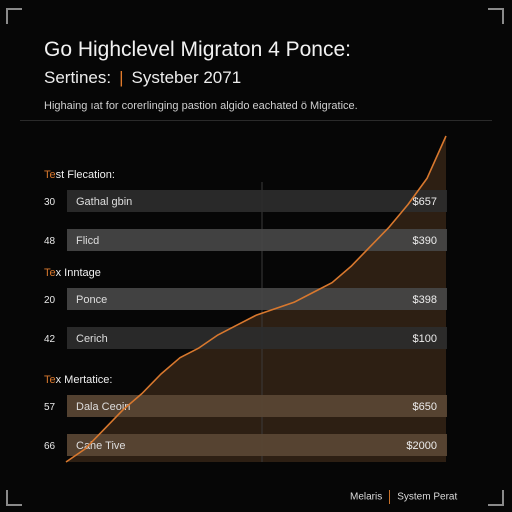 The width and height of the screenshot is (512, 512). What do you see at coordinates (256, 120) in the screenshot?
I see `header-divider` at bounding box center [256, 120].